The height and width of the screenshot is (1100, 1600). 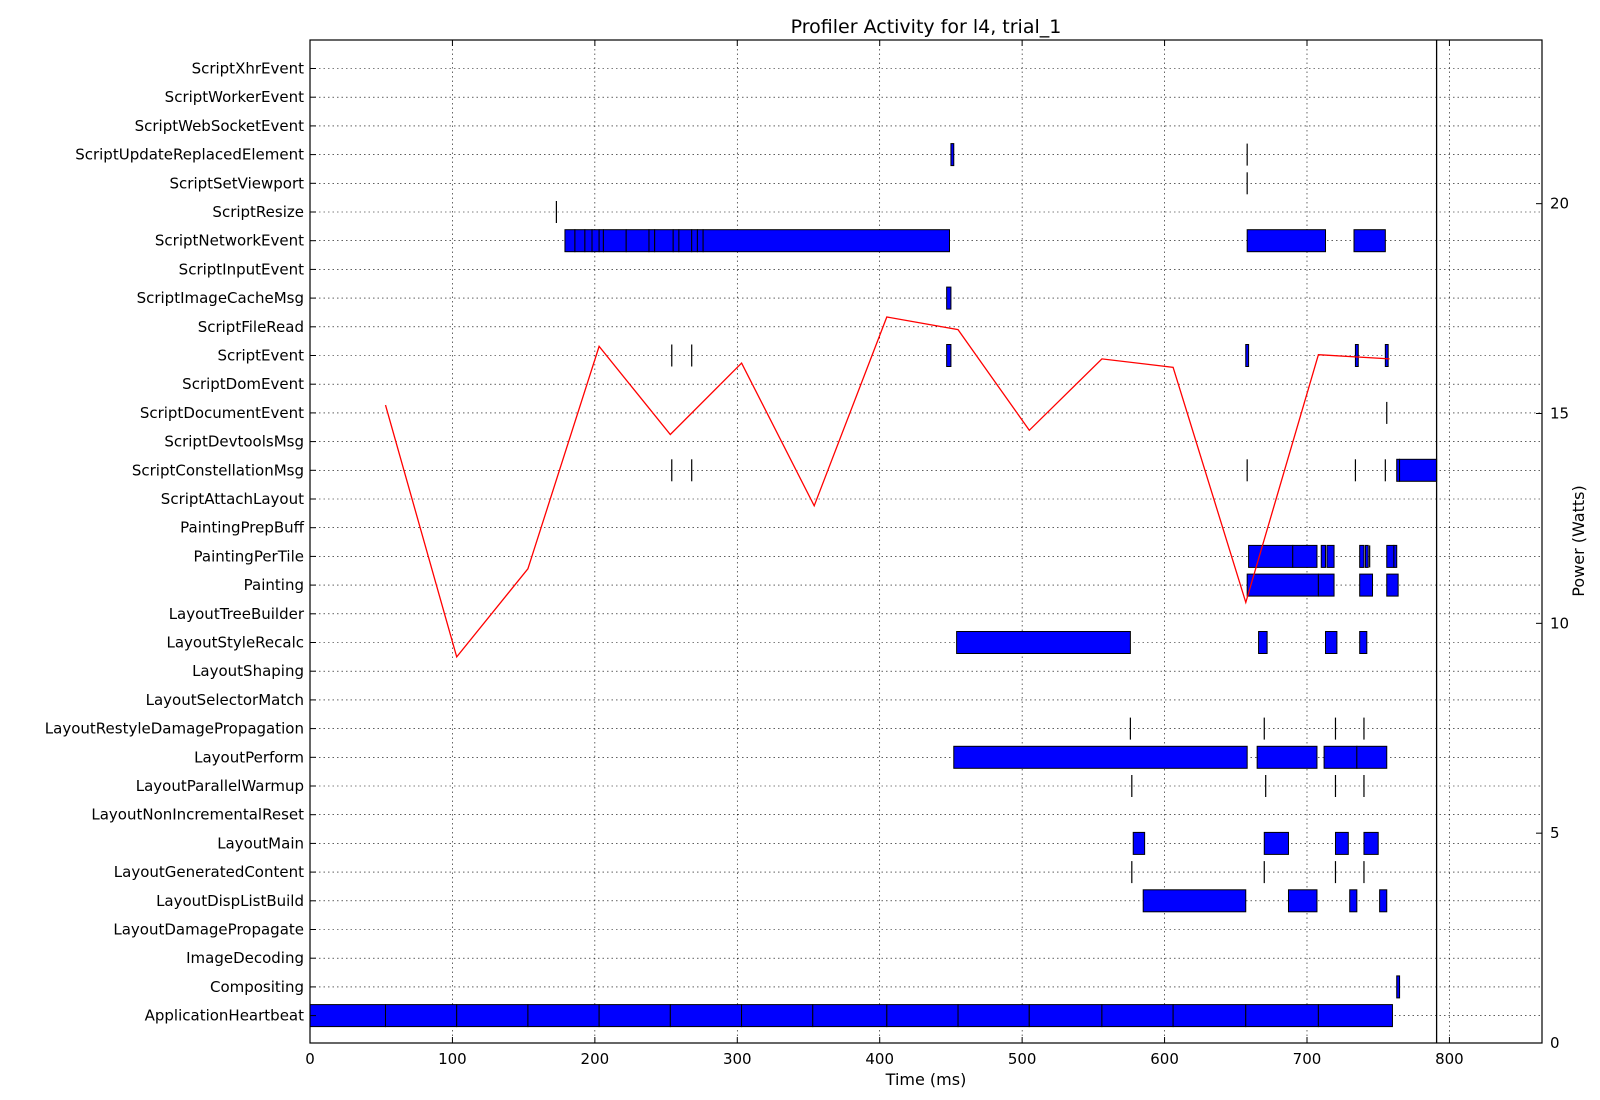 What do you see at coordinates (208, 930) in the screenshot?
I see `category-label: LayoutDamagePropagate` at bounding box center [208, 930].